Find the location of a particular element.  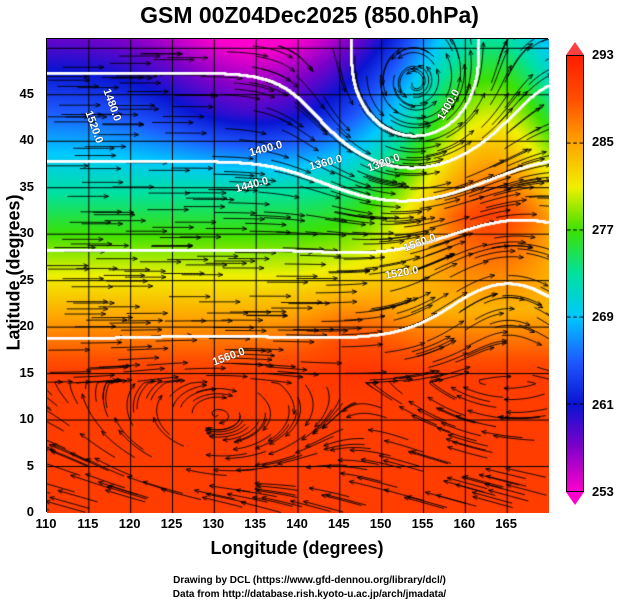

y-tick-label: 15 is located at coordinates (26, 372).